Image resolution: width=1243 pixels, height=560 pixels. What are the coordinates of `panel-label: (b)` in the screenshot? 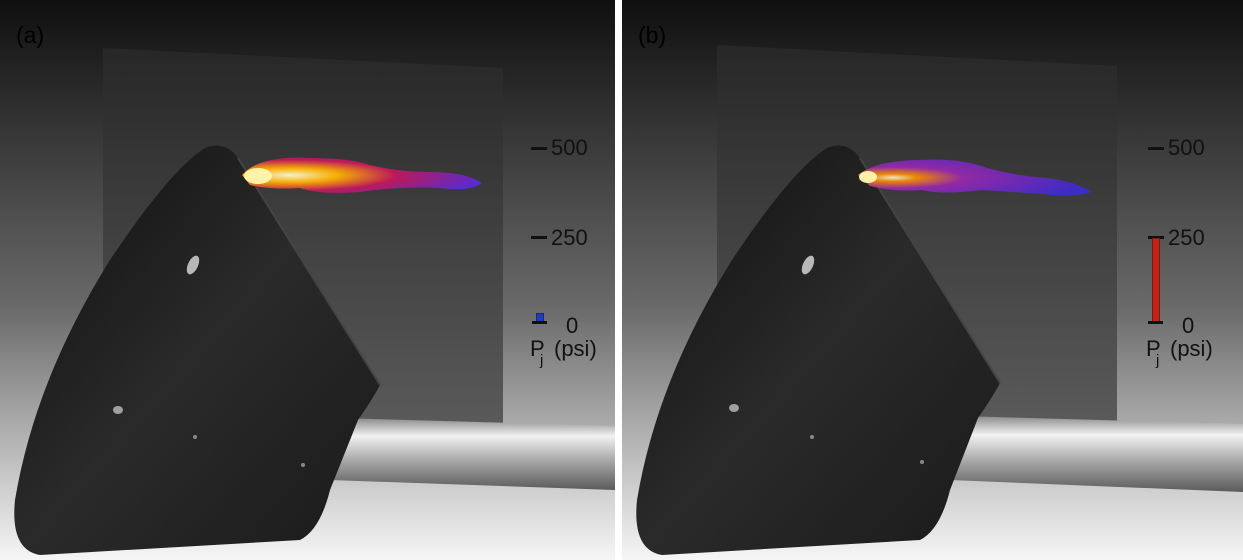 It's located at (652, 35).